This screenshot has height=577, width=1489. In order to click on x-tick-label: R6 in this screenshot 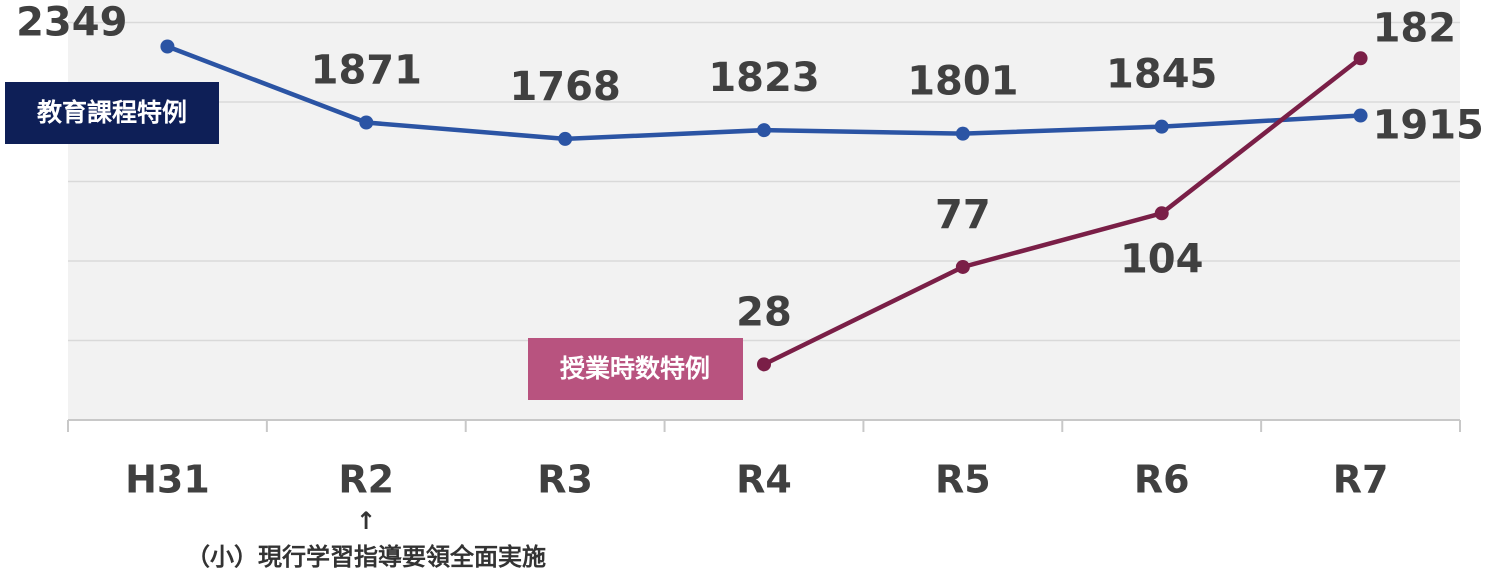, I will do `click(1162, 480)`.